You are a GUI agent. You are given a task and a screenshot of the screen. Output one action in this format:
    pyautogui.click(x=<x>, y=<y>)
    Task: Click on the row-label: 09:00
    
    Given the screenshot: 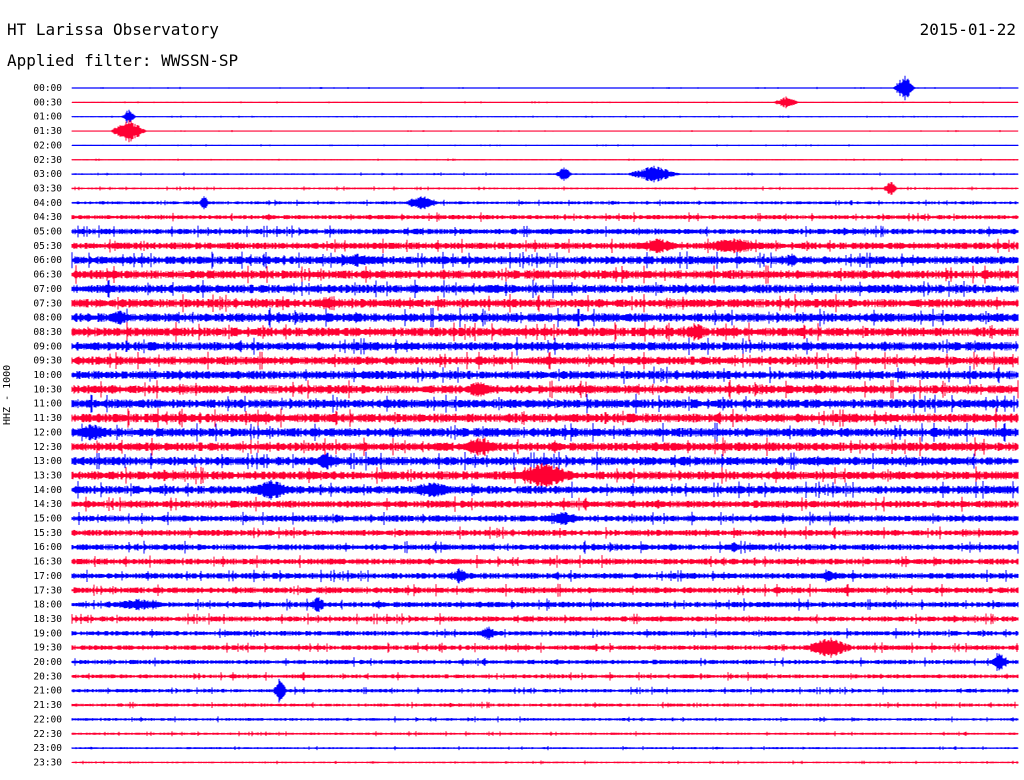 What is the action you would take?
    pyautogui.click(x=47, y=346)
    